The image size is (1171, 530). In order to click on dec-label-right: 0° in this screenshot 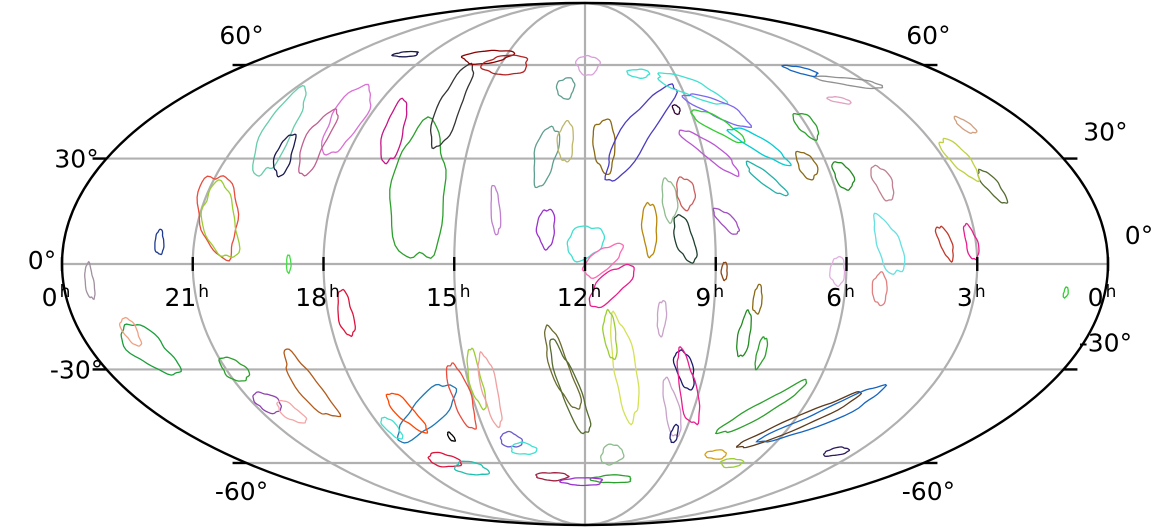, I will do `click(1139, 235)`.